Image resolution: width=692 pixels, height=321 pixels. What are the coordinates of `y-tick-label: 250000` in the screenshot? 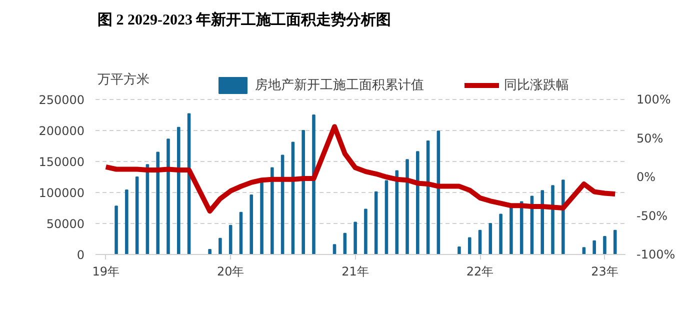 It's located at (61, 100).